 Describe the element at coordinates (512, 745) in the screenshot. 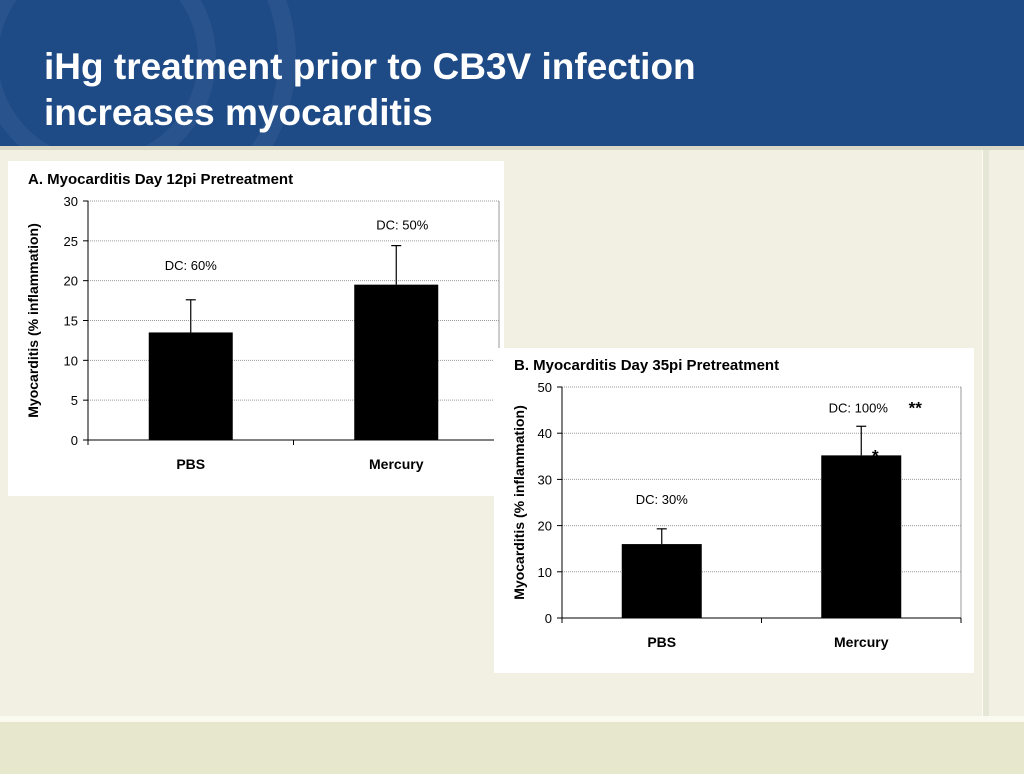

I see `footer-band` at that location.